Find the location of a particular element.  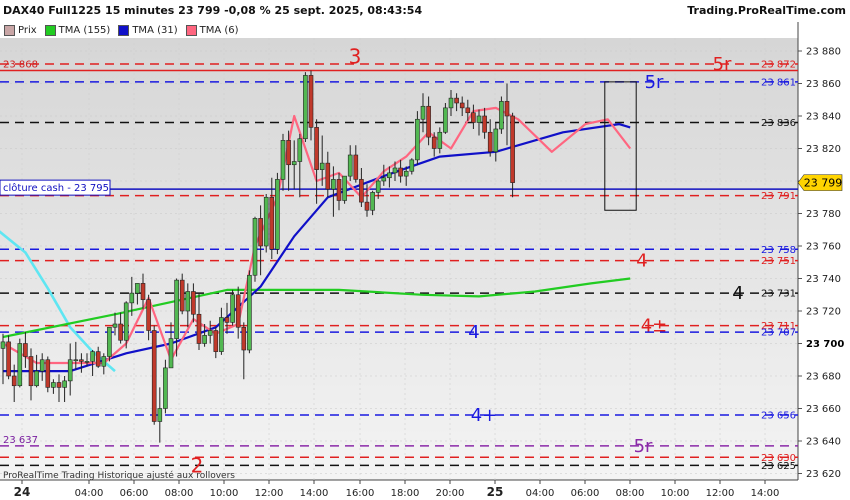

level-price-label: 23 625 is located at coordinates (778, 466).